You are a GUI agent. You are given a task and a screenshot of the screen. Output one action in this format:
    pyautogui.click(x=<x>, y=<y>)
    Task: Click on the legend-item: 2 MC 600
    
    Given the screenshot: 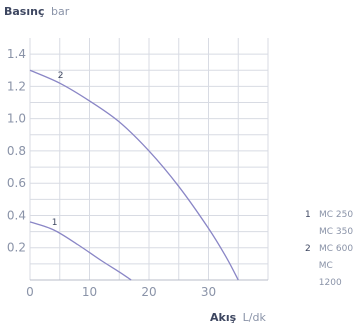 What is the action you would take?
    pyautogui.click(x=331, y=249)
    